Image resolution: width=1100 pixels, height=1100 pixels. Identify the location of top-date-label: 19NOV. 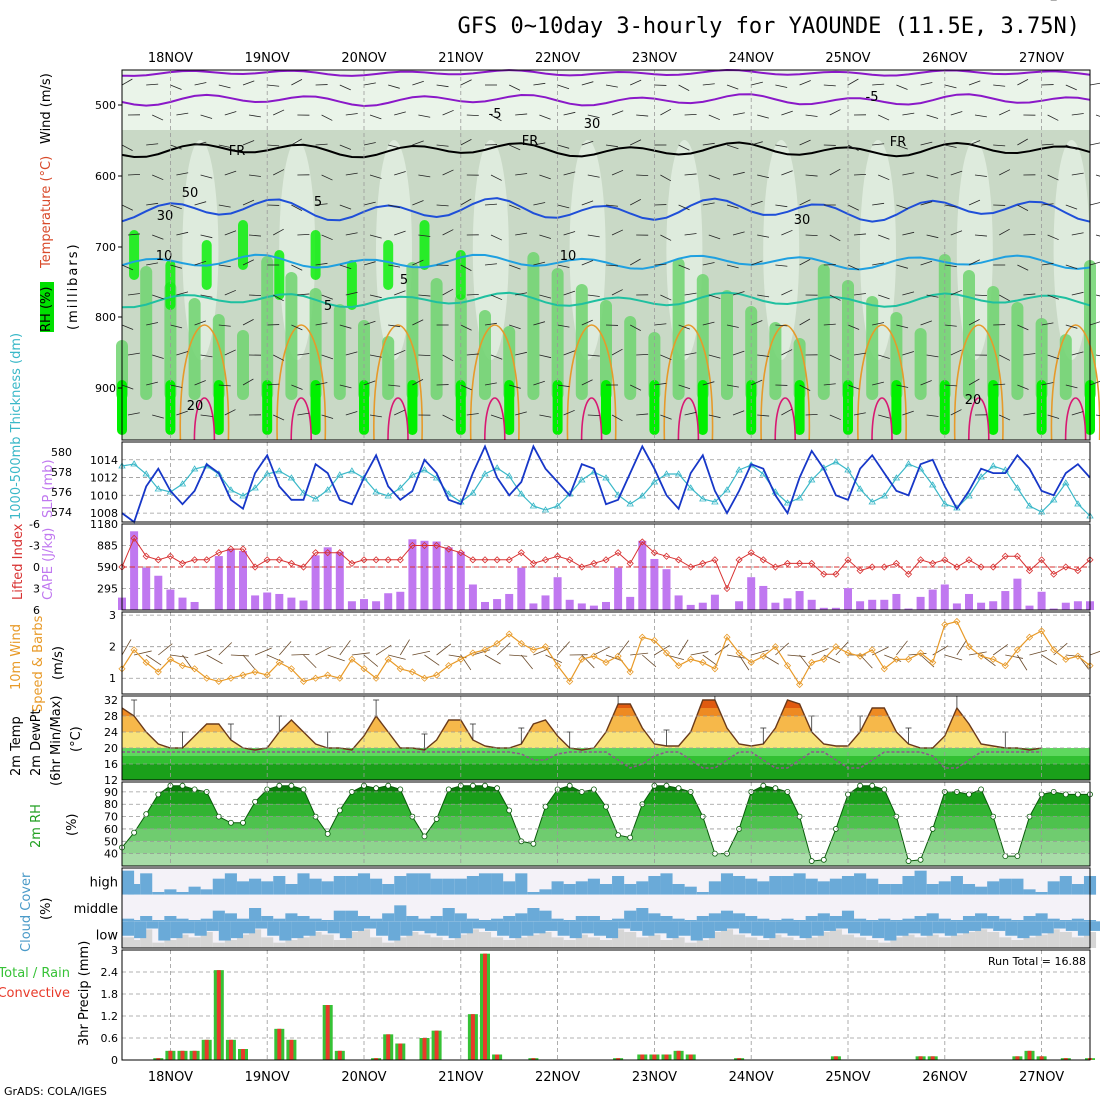
(267, 58).